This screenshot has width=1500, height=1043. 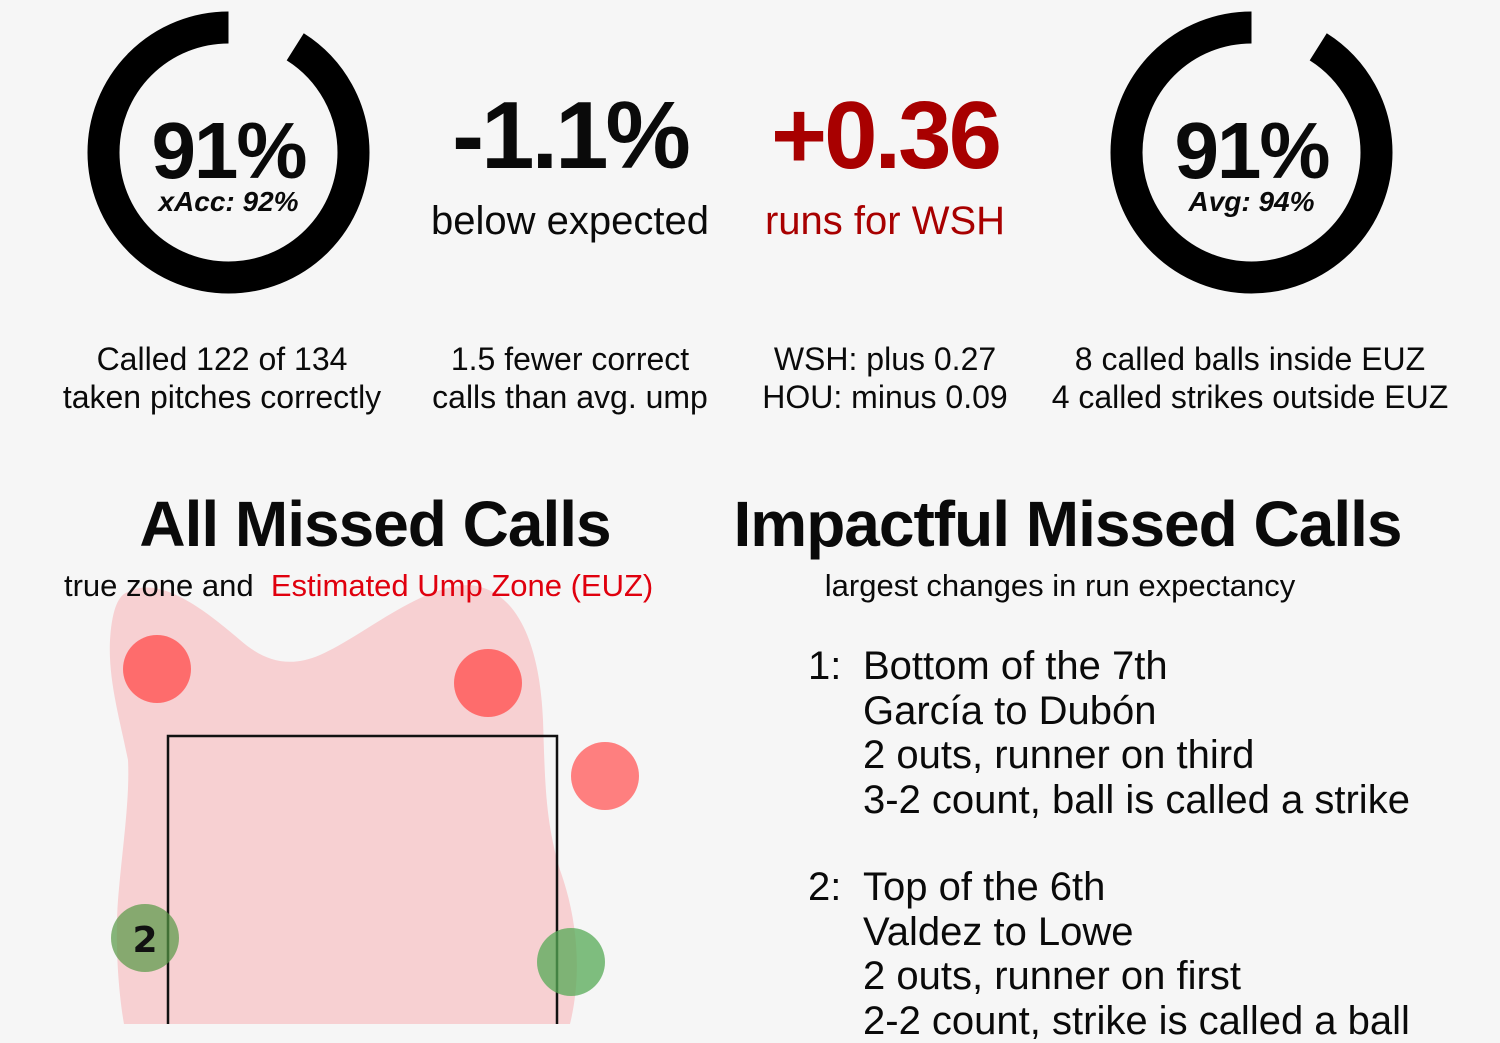 I want to click on call-situation: 2 outs, runner on first, so click(x=1136, y=976).